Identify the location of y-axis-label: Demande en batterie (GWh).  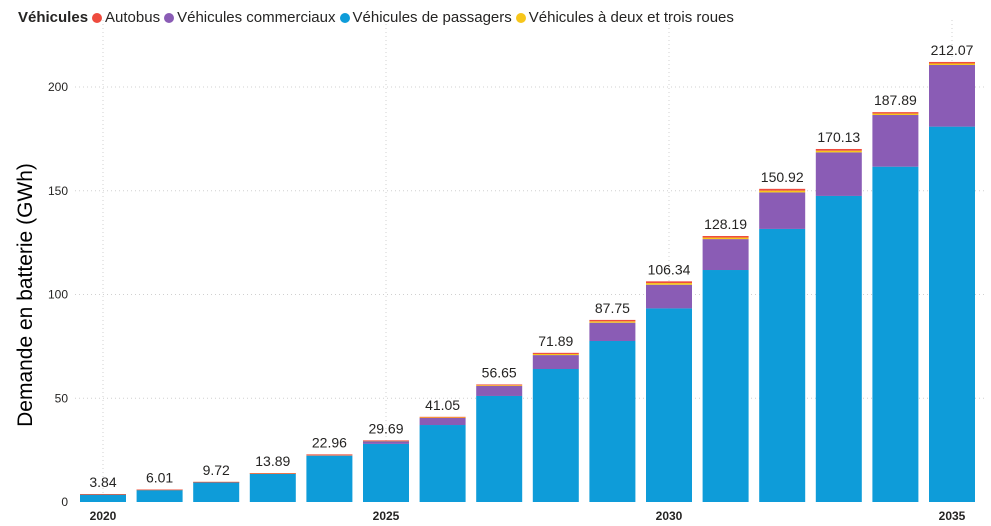
(25, 295).